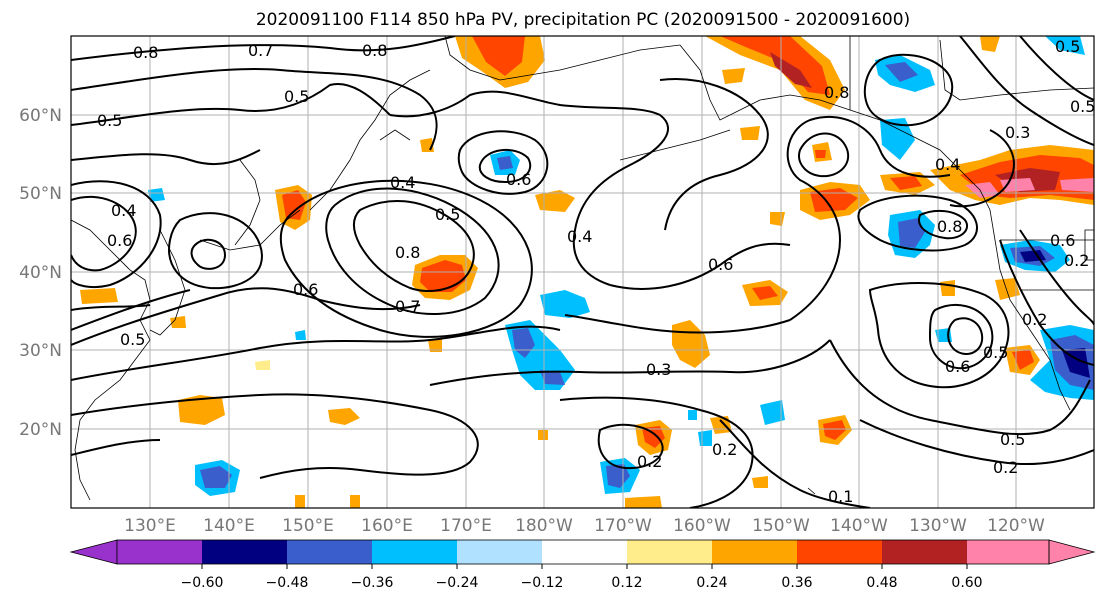 The image size is (1105, 601). I want to click on colorbar-tick-label: −0.12, so click(542, 583).